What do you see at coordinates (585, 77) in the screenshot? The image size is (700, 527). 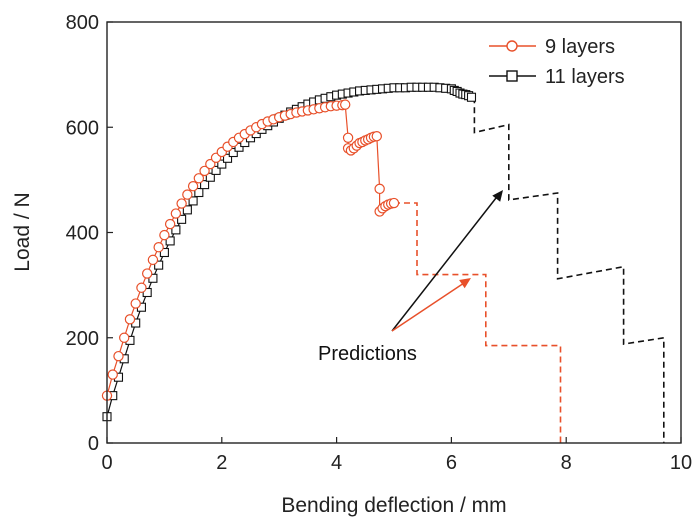 I see `legend-label-11-layers: 11 layers` at bounding box center [585, 77].